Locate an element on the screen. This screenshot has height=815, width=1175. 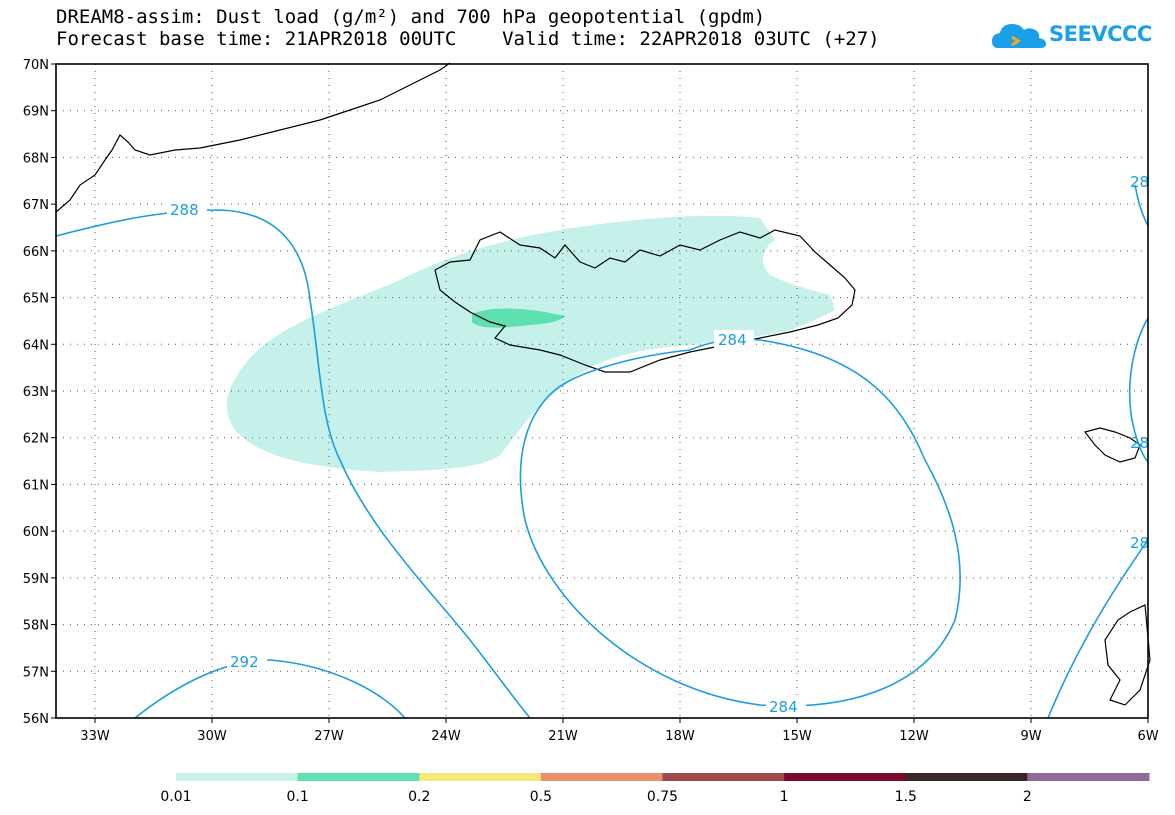
longitude-axis: 33W 30W 27W 24W 21W 18W 15W 12W 9W 6W is located at coordinates (619, 731).